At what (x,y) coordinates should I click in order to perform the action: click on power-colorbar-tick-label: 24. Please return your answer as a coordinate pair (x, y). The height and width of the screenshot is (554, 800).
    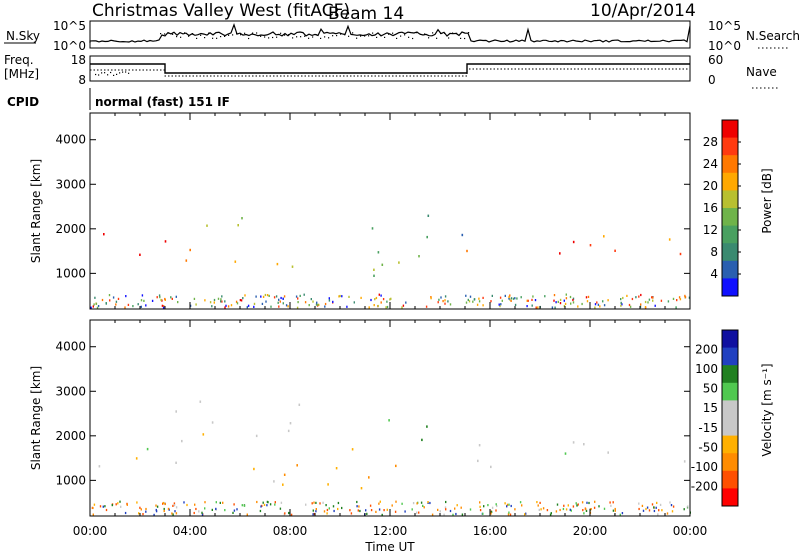
    Looking at the image, I should click on (710, 164).